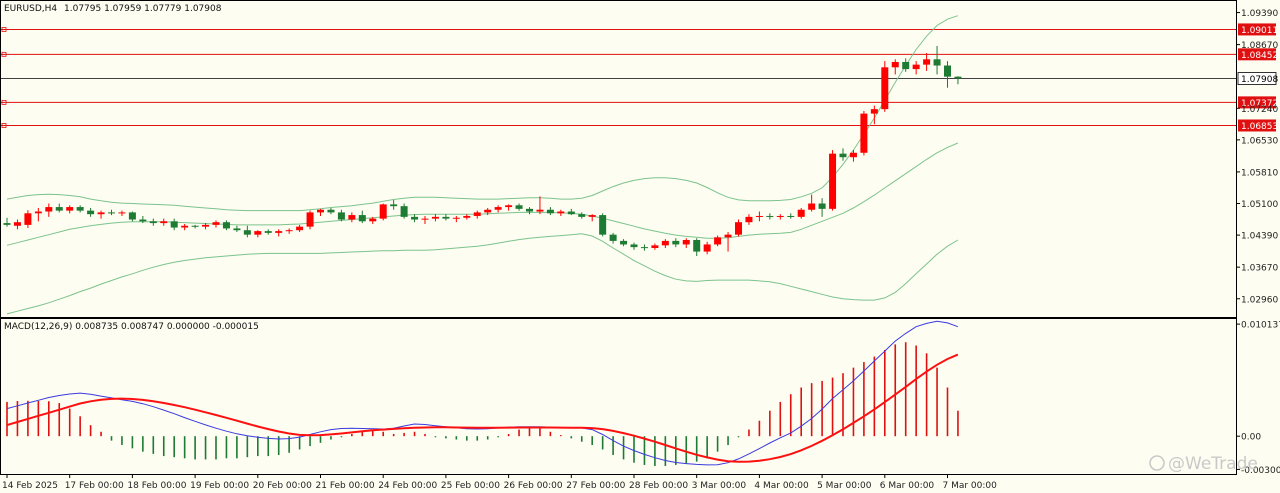  What do you see at coordinates (143, 9) in the screenshot?
I see `ohlc-values: 1.07795 1.07959 1.07779 1.07908` at bounding box center [143, 9].